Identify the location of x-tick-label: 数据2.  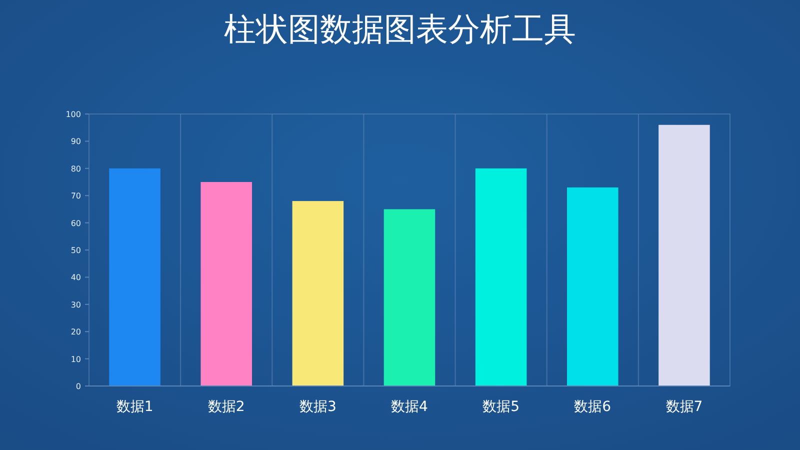
(226, 407).